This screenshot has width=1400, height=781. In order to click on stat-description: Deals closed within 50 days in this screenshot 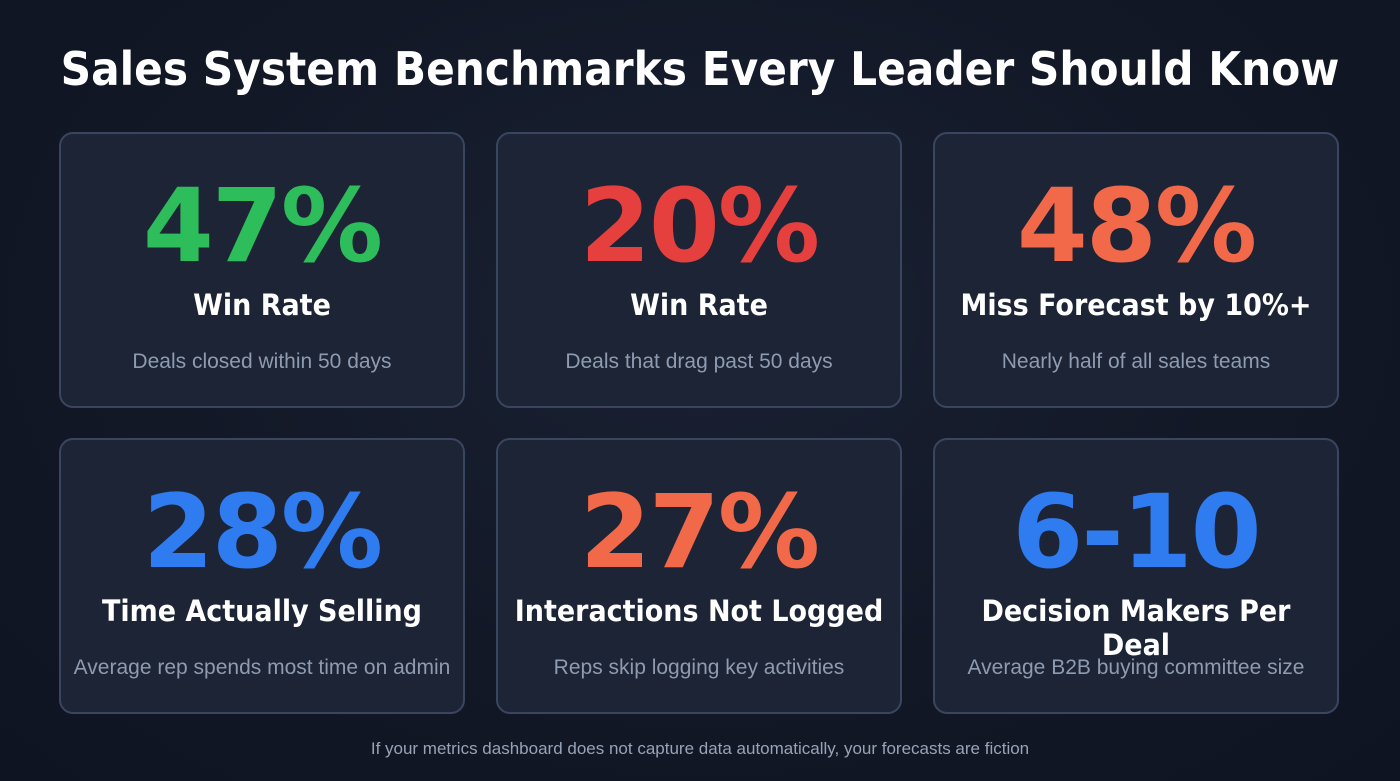, I will do `click(262, 361)`.